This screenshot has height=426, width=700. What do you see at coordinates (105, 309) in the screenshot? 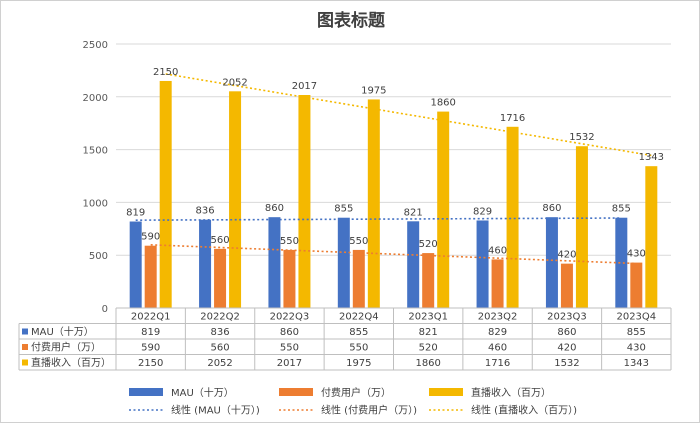
I see `y-tick-label: 0` at bounding box center [105, 309].